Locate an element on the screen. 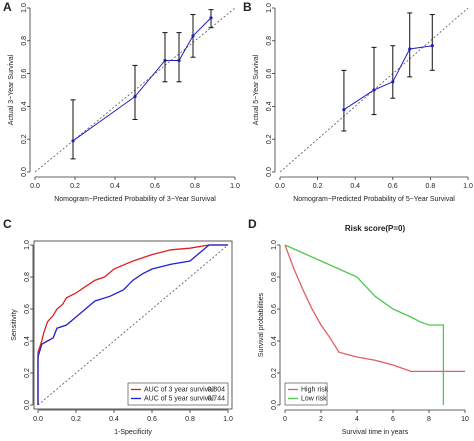 The height and width of the screenshot is (441, 474). legend-label: Low risk is located at coordinates (314, 398).